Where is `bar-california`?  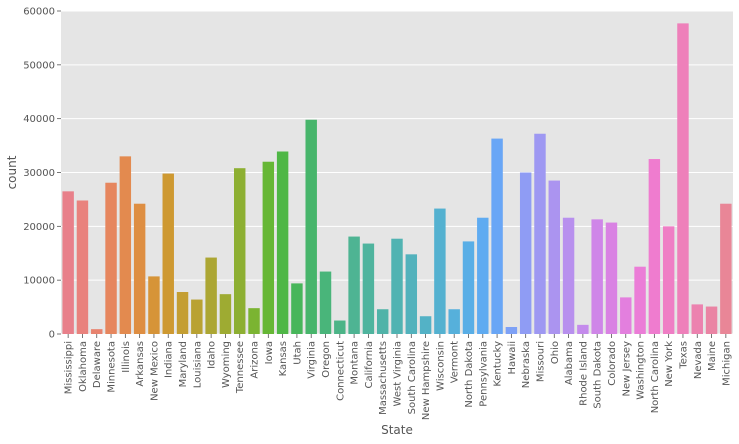
bar-california is located at coordinates (368, 288).